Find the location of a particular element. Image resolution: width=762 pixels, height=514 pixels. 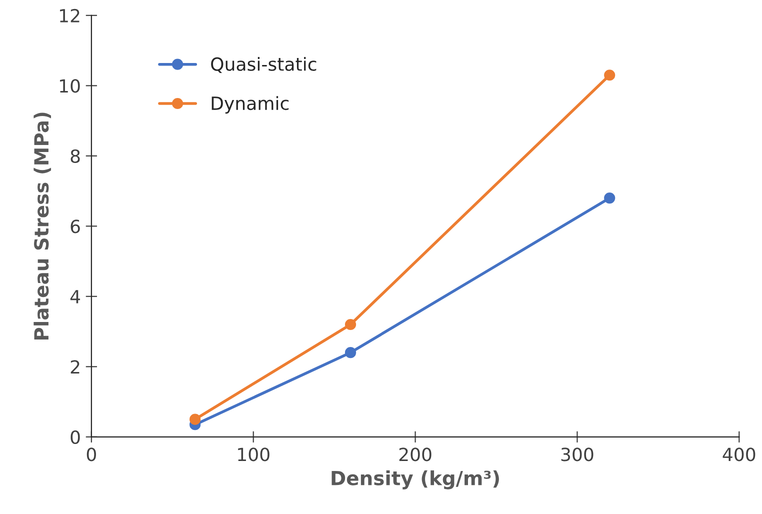

legend-label: Quasi-static is located at coordinates (263, 65).